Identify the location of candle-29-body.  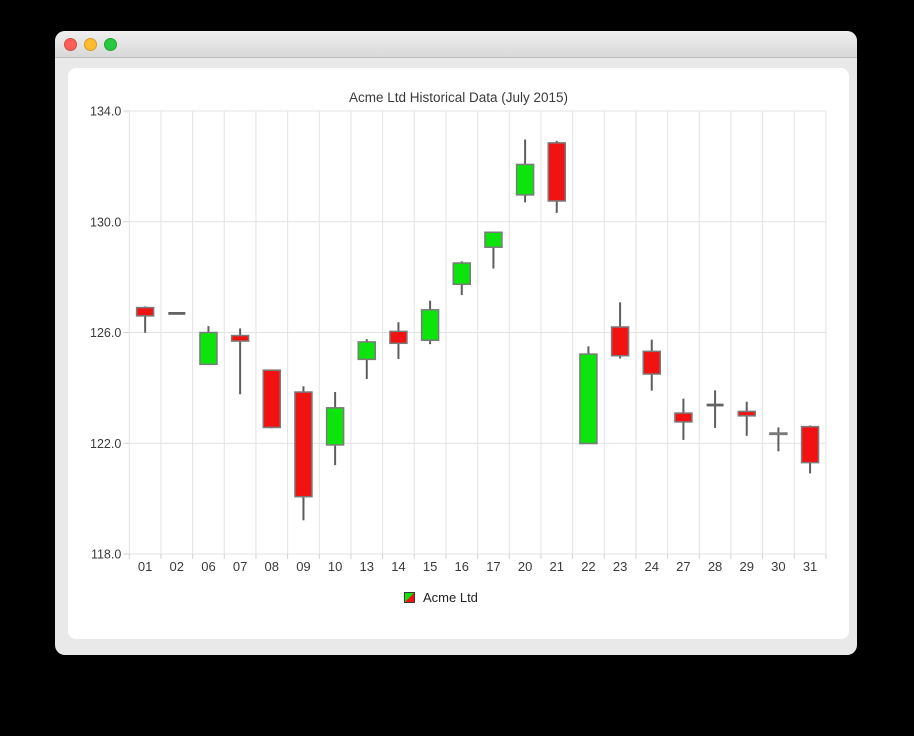
(746, 413).